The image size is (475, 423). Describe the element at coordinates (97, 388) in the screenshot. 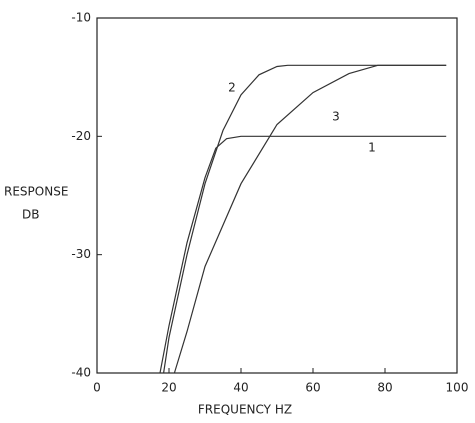

I see `x-tick-label: 0` at that location.